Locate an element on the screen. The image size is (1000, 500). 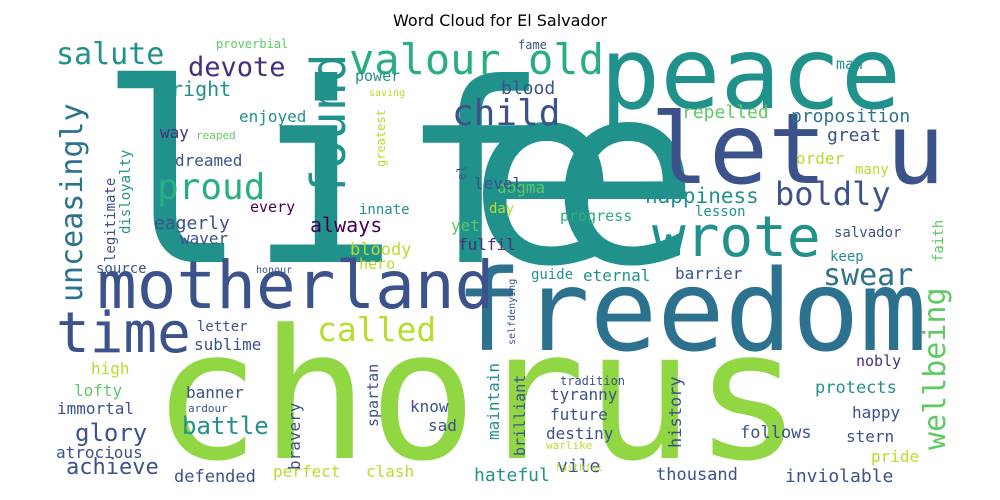
word-salute: salute is located at coordinates (110, 54).